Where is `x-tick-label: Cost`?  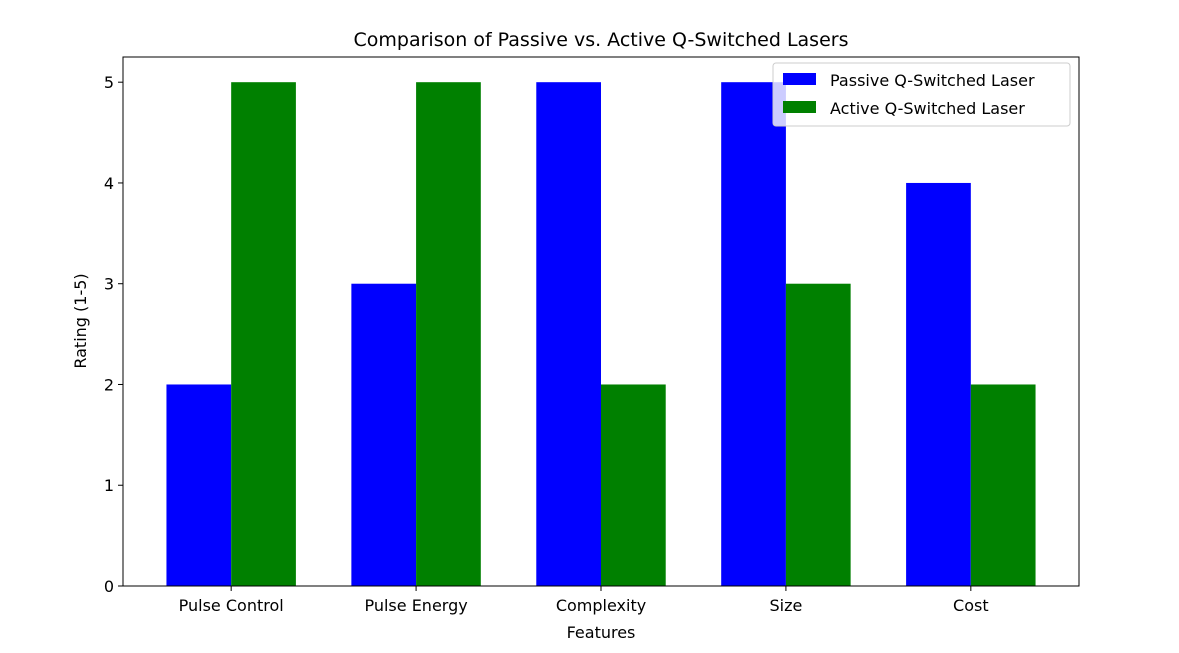 x-tick-label: Cost is located at coordinates (971, 605).